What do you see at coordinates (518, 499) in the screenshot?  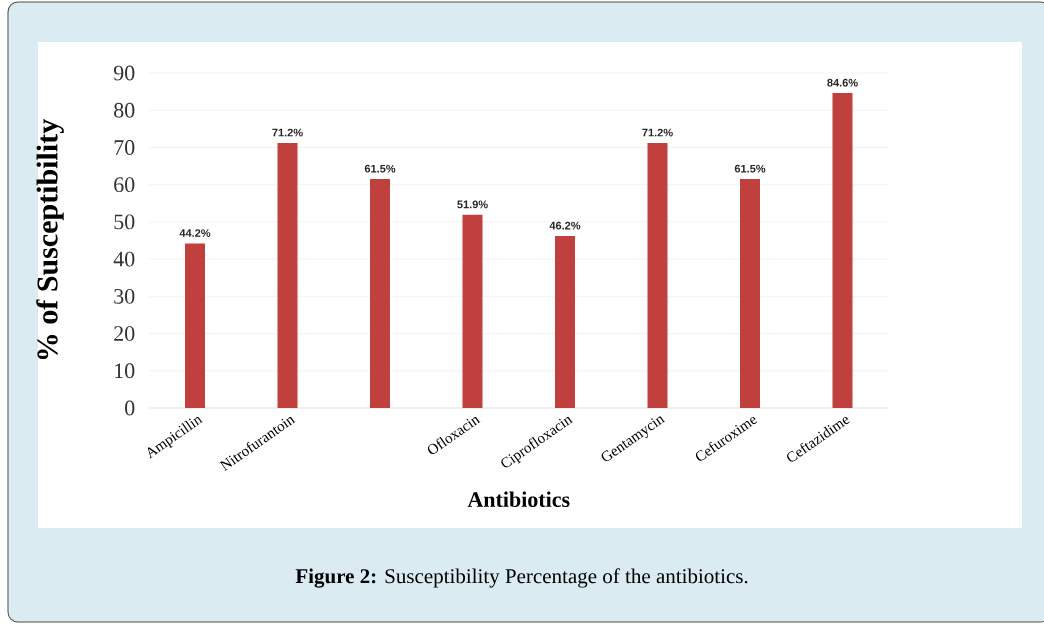 I see `x-axis-title: Antibiotics` at bounding box center [518, 499].